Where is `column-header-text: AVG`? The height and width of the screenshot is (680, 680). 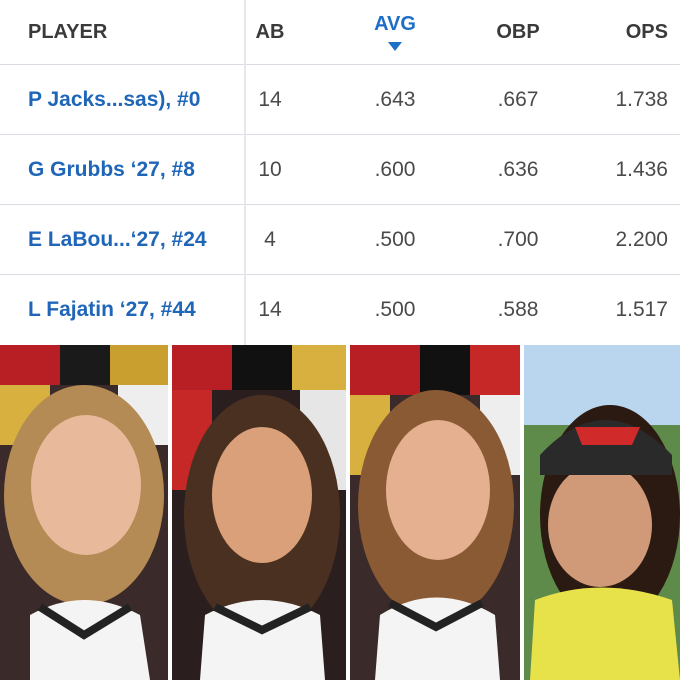
column-header-text: AVG is located at coordinates (395, 24).